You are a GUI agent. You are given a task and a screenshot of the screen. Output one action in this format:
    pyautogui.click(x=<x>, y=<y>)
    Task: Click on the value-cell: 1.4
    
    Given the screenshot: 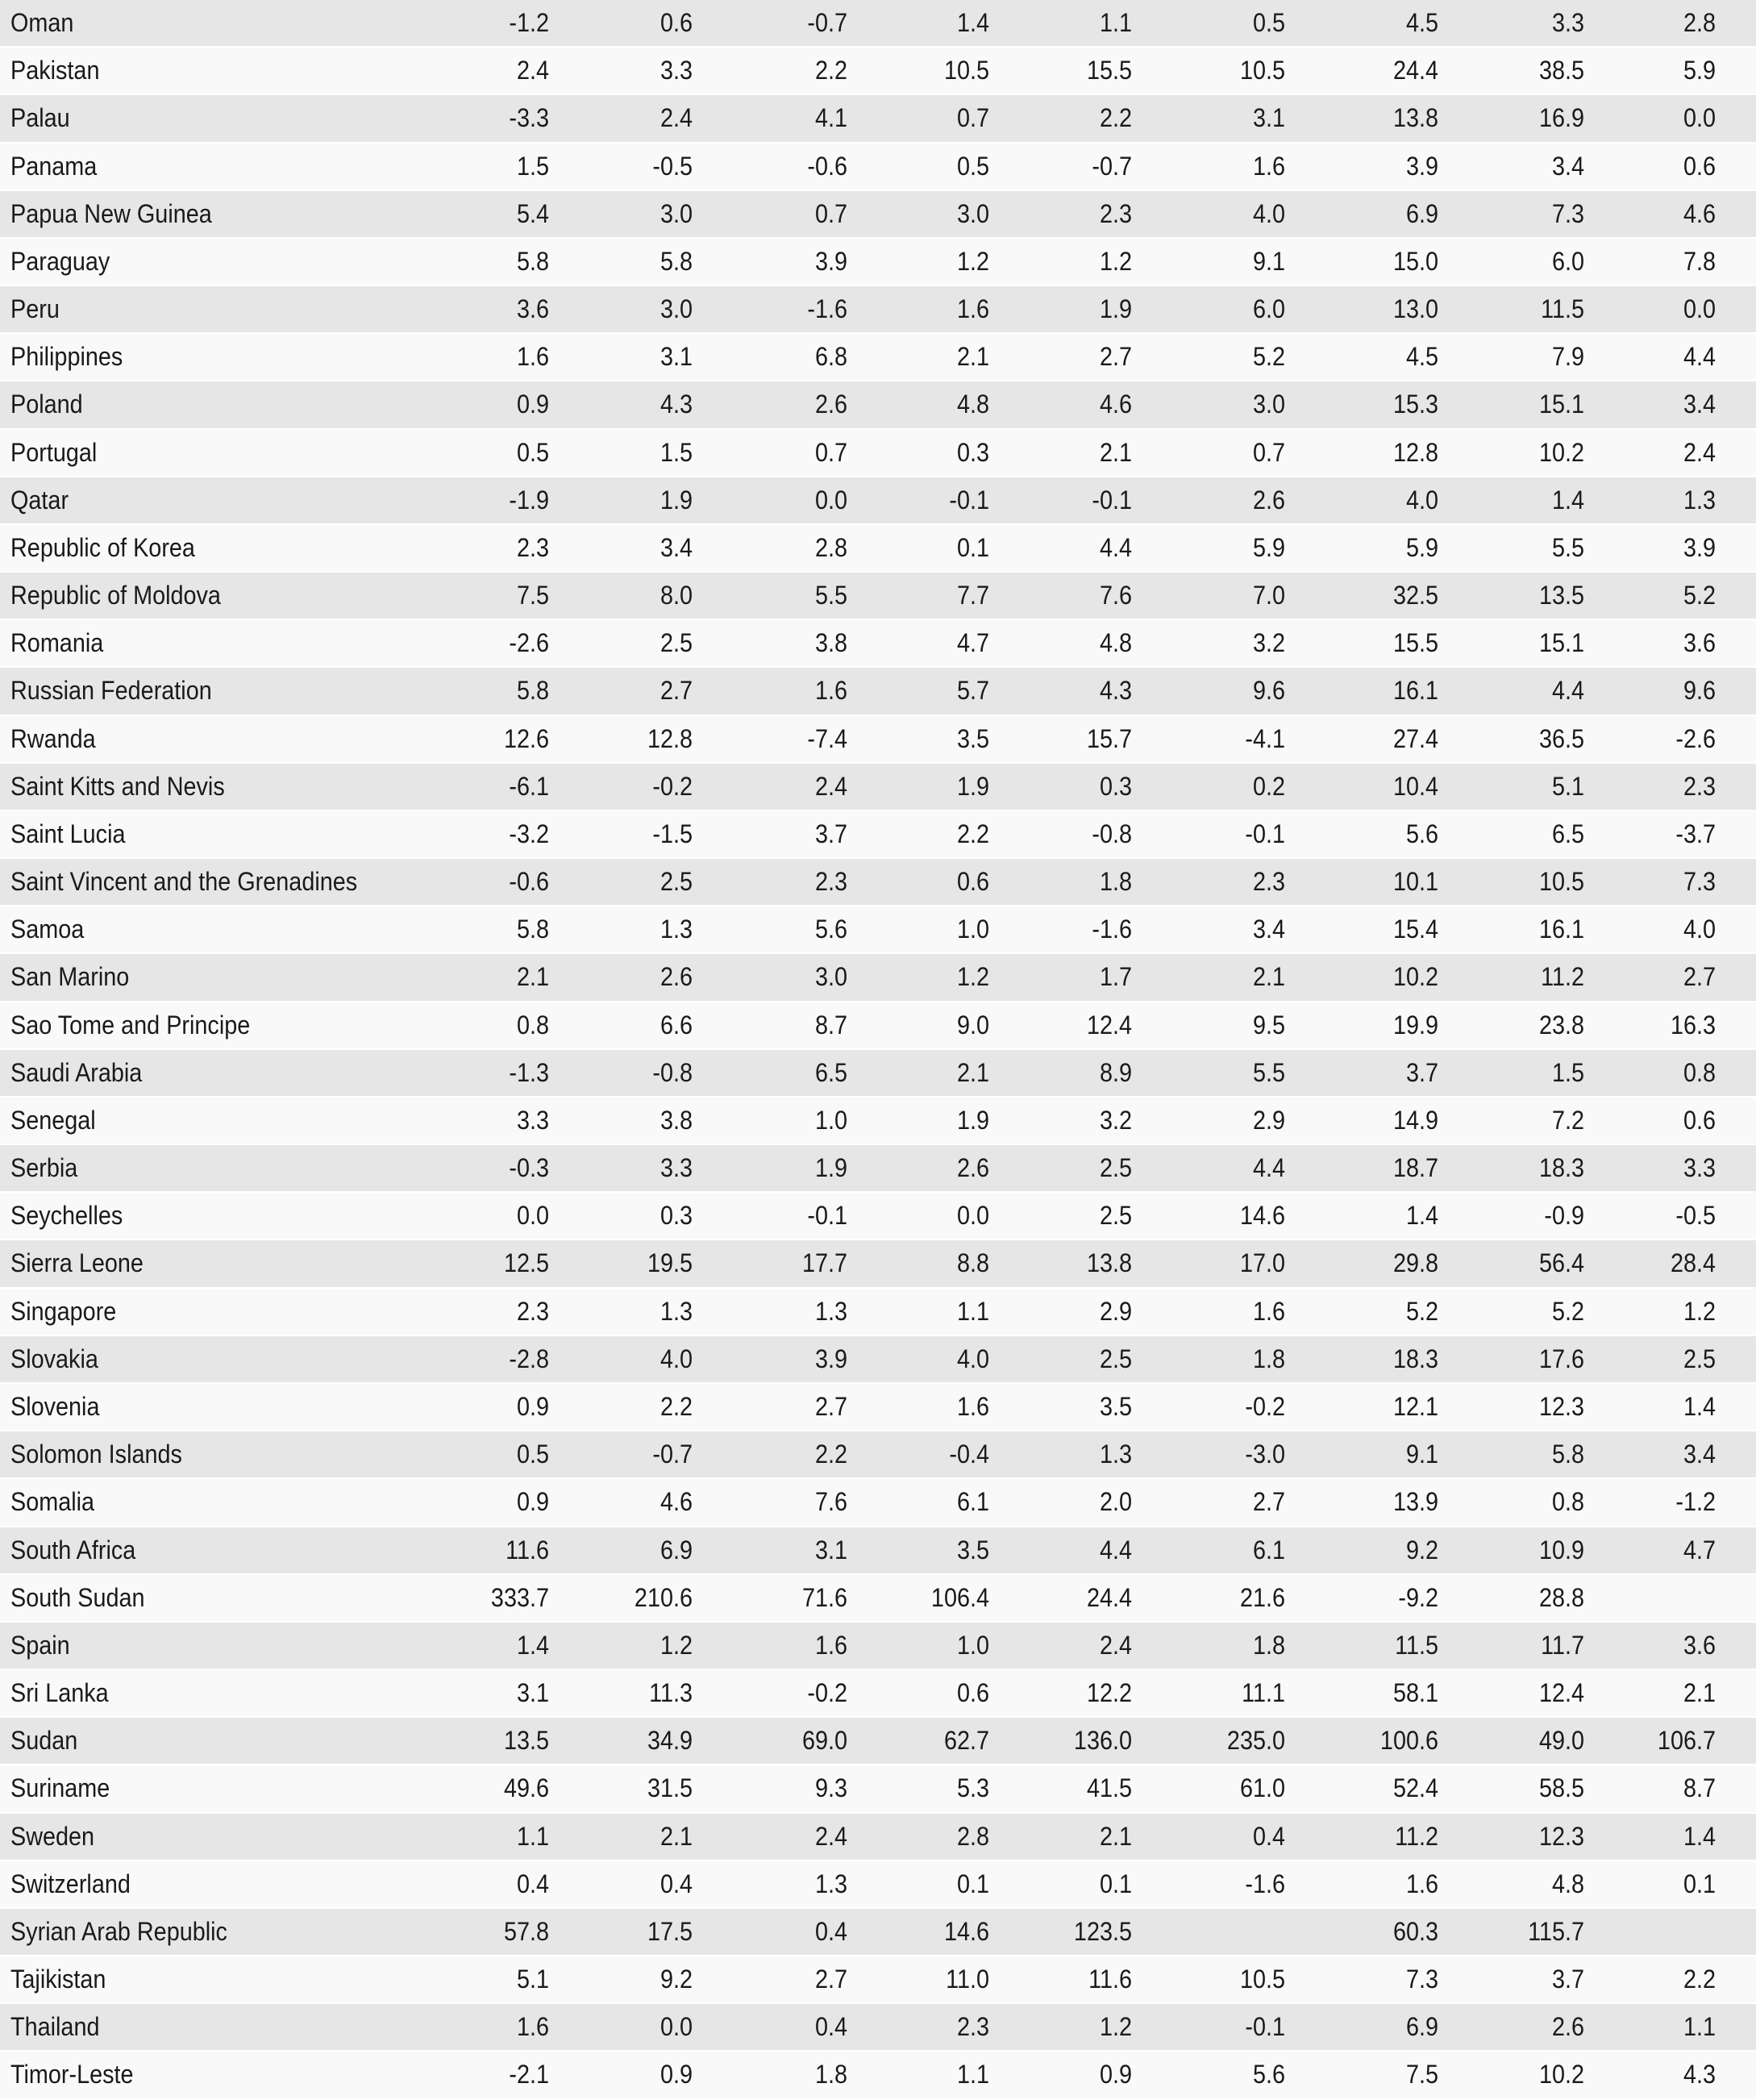 What is the action you would take?
    pyautogui.click(x=1421, y=1216)
    